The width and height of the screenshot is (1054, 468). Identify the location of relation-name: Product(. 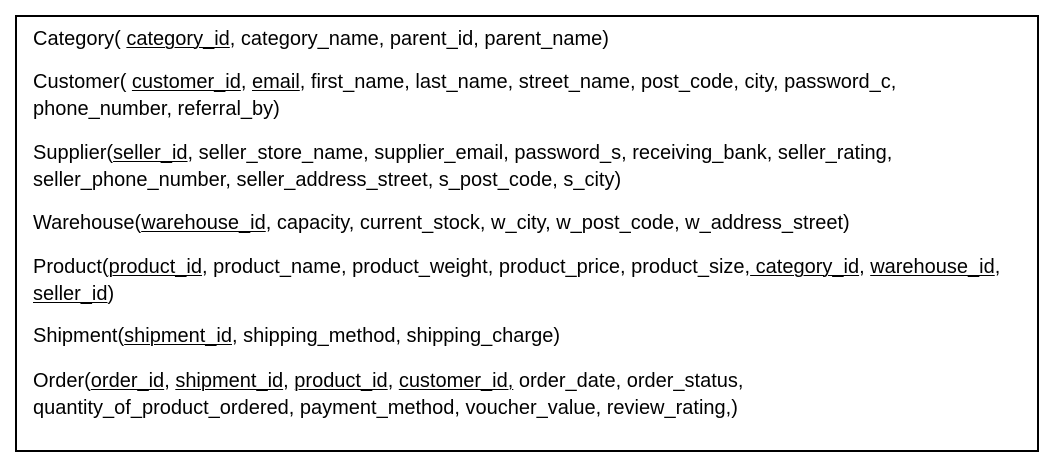
(71, 267).